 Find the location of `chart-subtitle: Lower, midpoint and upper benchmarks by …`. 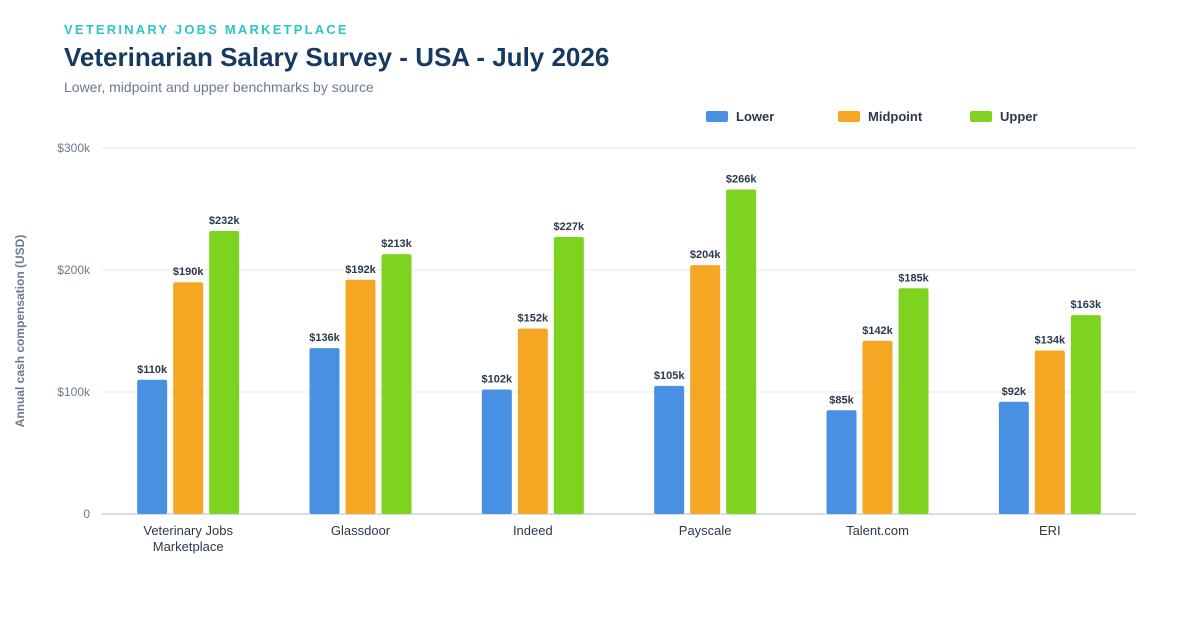

chart-subtitle: Lower, midpoint and upper benchmarks by … is located at coordinates (219, 87).